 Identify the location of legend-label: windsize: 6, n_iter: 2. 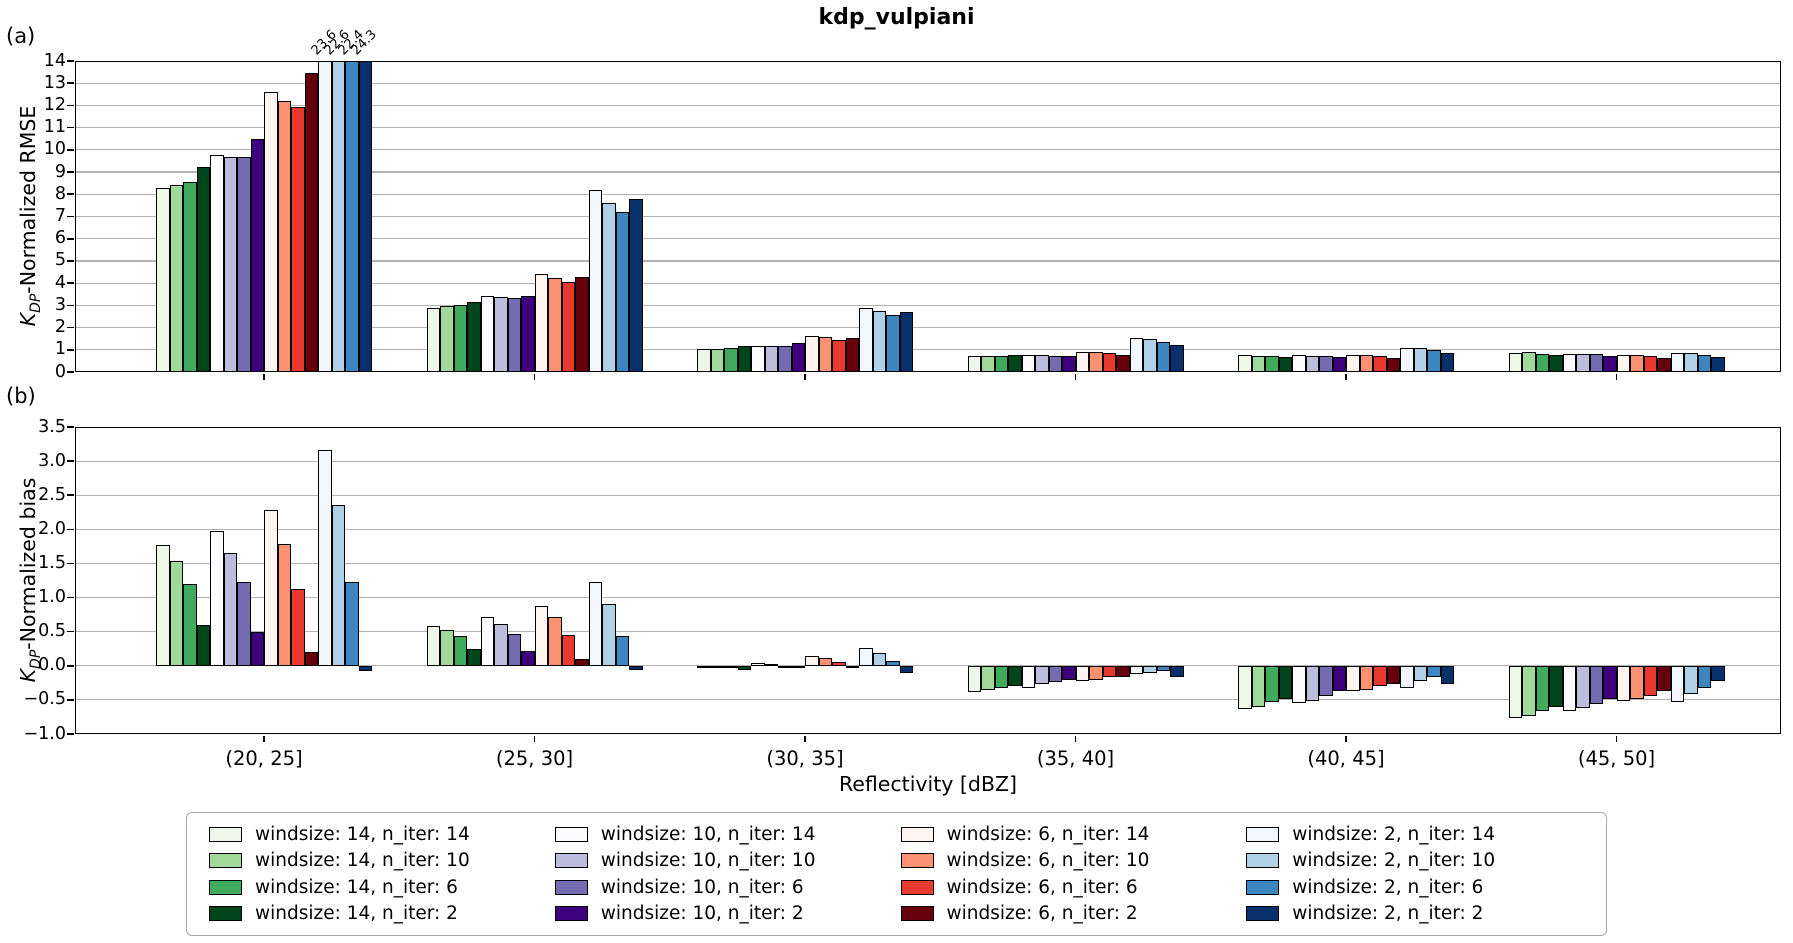
(1042, 914).